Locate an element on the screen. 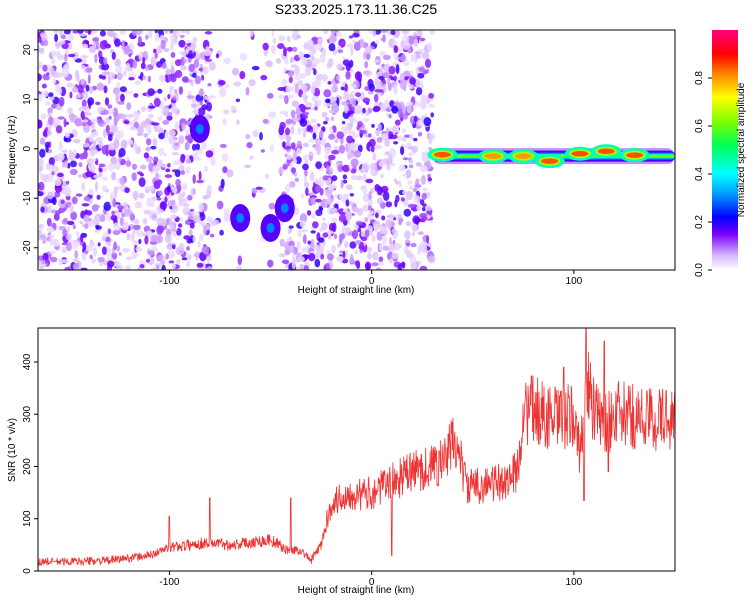 This screenshot has height=600, width=750. hotspot is located at coordinates (284, 208).